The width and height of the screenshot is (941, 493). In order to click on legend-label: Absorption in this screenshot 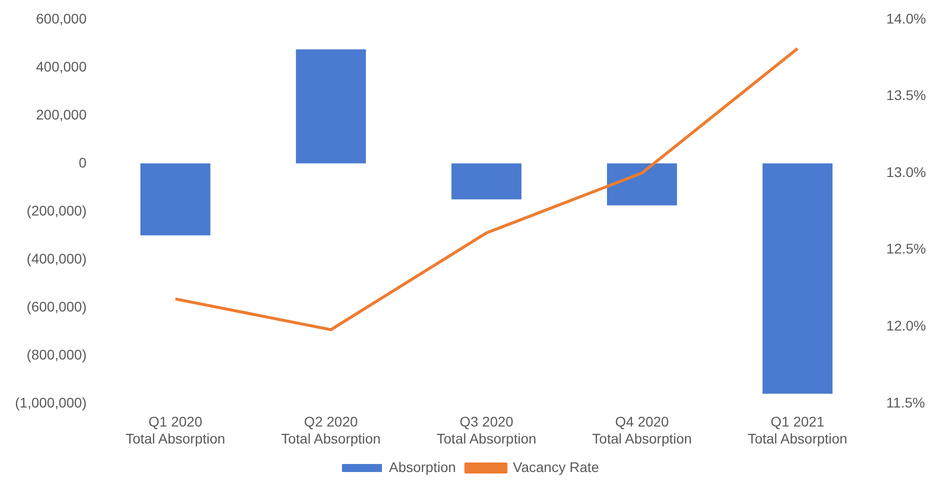, I will do `click(422, 466)`.